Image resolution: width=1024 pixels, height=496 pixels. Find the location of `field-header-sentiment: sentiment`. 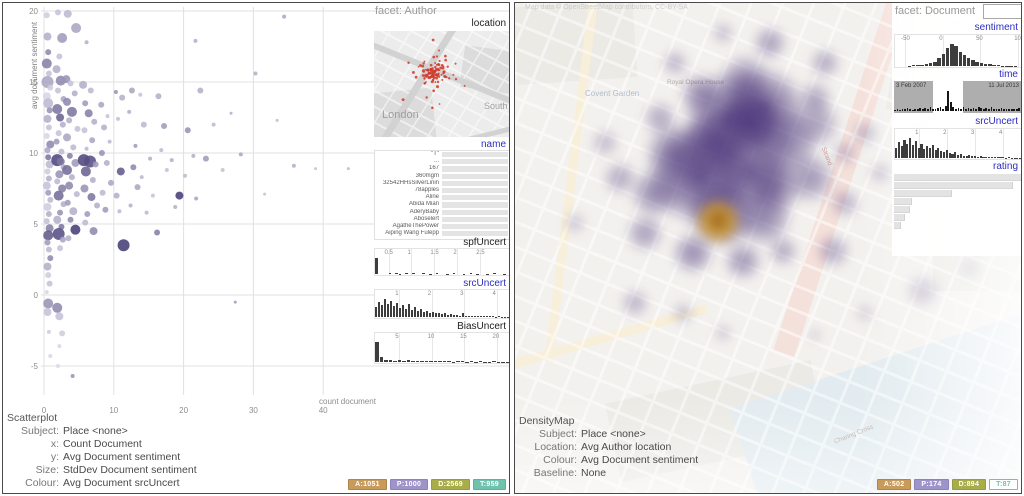

field-header-sentiment: sentiment is located at coordinates (996, 27).